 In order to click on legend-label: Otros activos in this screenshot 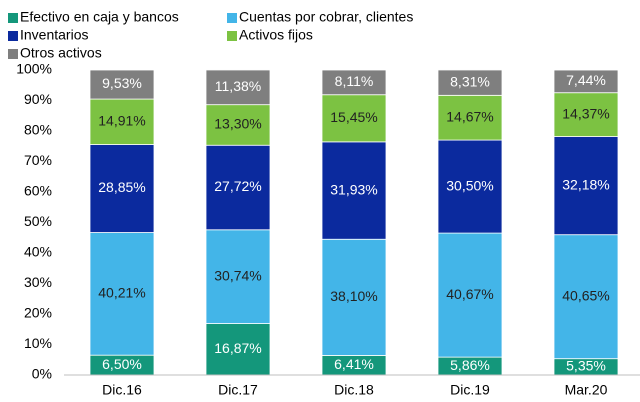, I will do `click(61, 53)`.